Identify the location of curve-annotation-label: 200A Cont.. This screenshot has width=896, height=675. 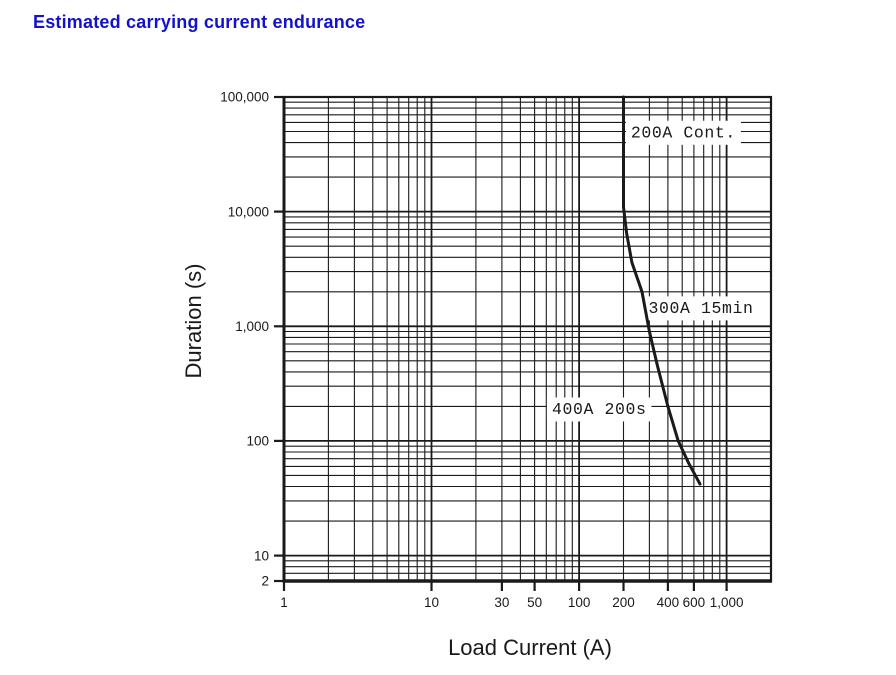
(683, 132).